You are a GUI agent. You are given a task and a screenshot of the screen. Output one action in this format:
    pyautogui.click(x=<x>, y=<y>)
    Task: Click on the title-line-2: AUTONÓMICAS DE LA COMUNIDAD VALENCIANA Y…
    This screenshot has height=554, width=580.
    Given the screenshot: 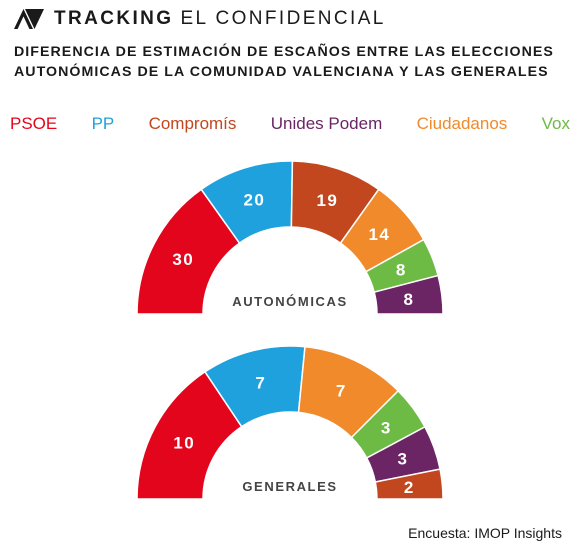 What is the action you would take?
    pyautogui.click(x=281, y=72)
    